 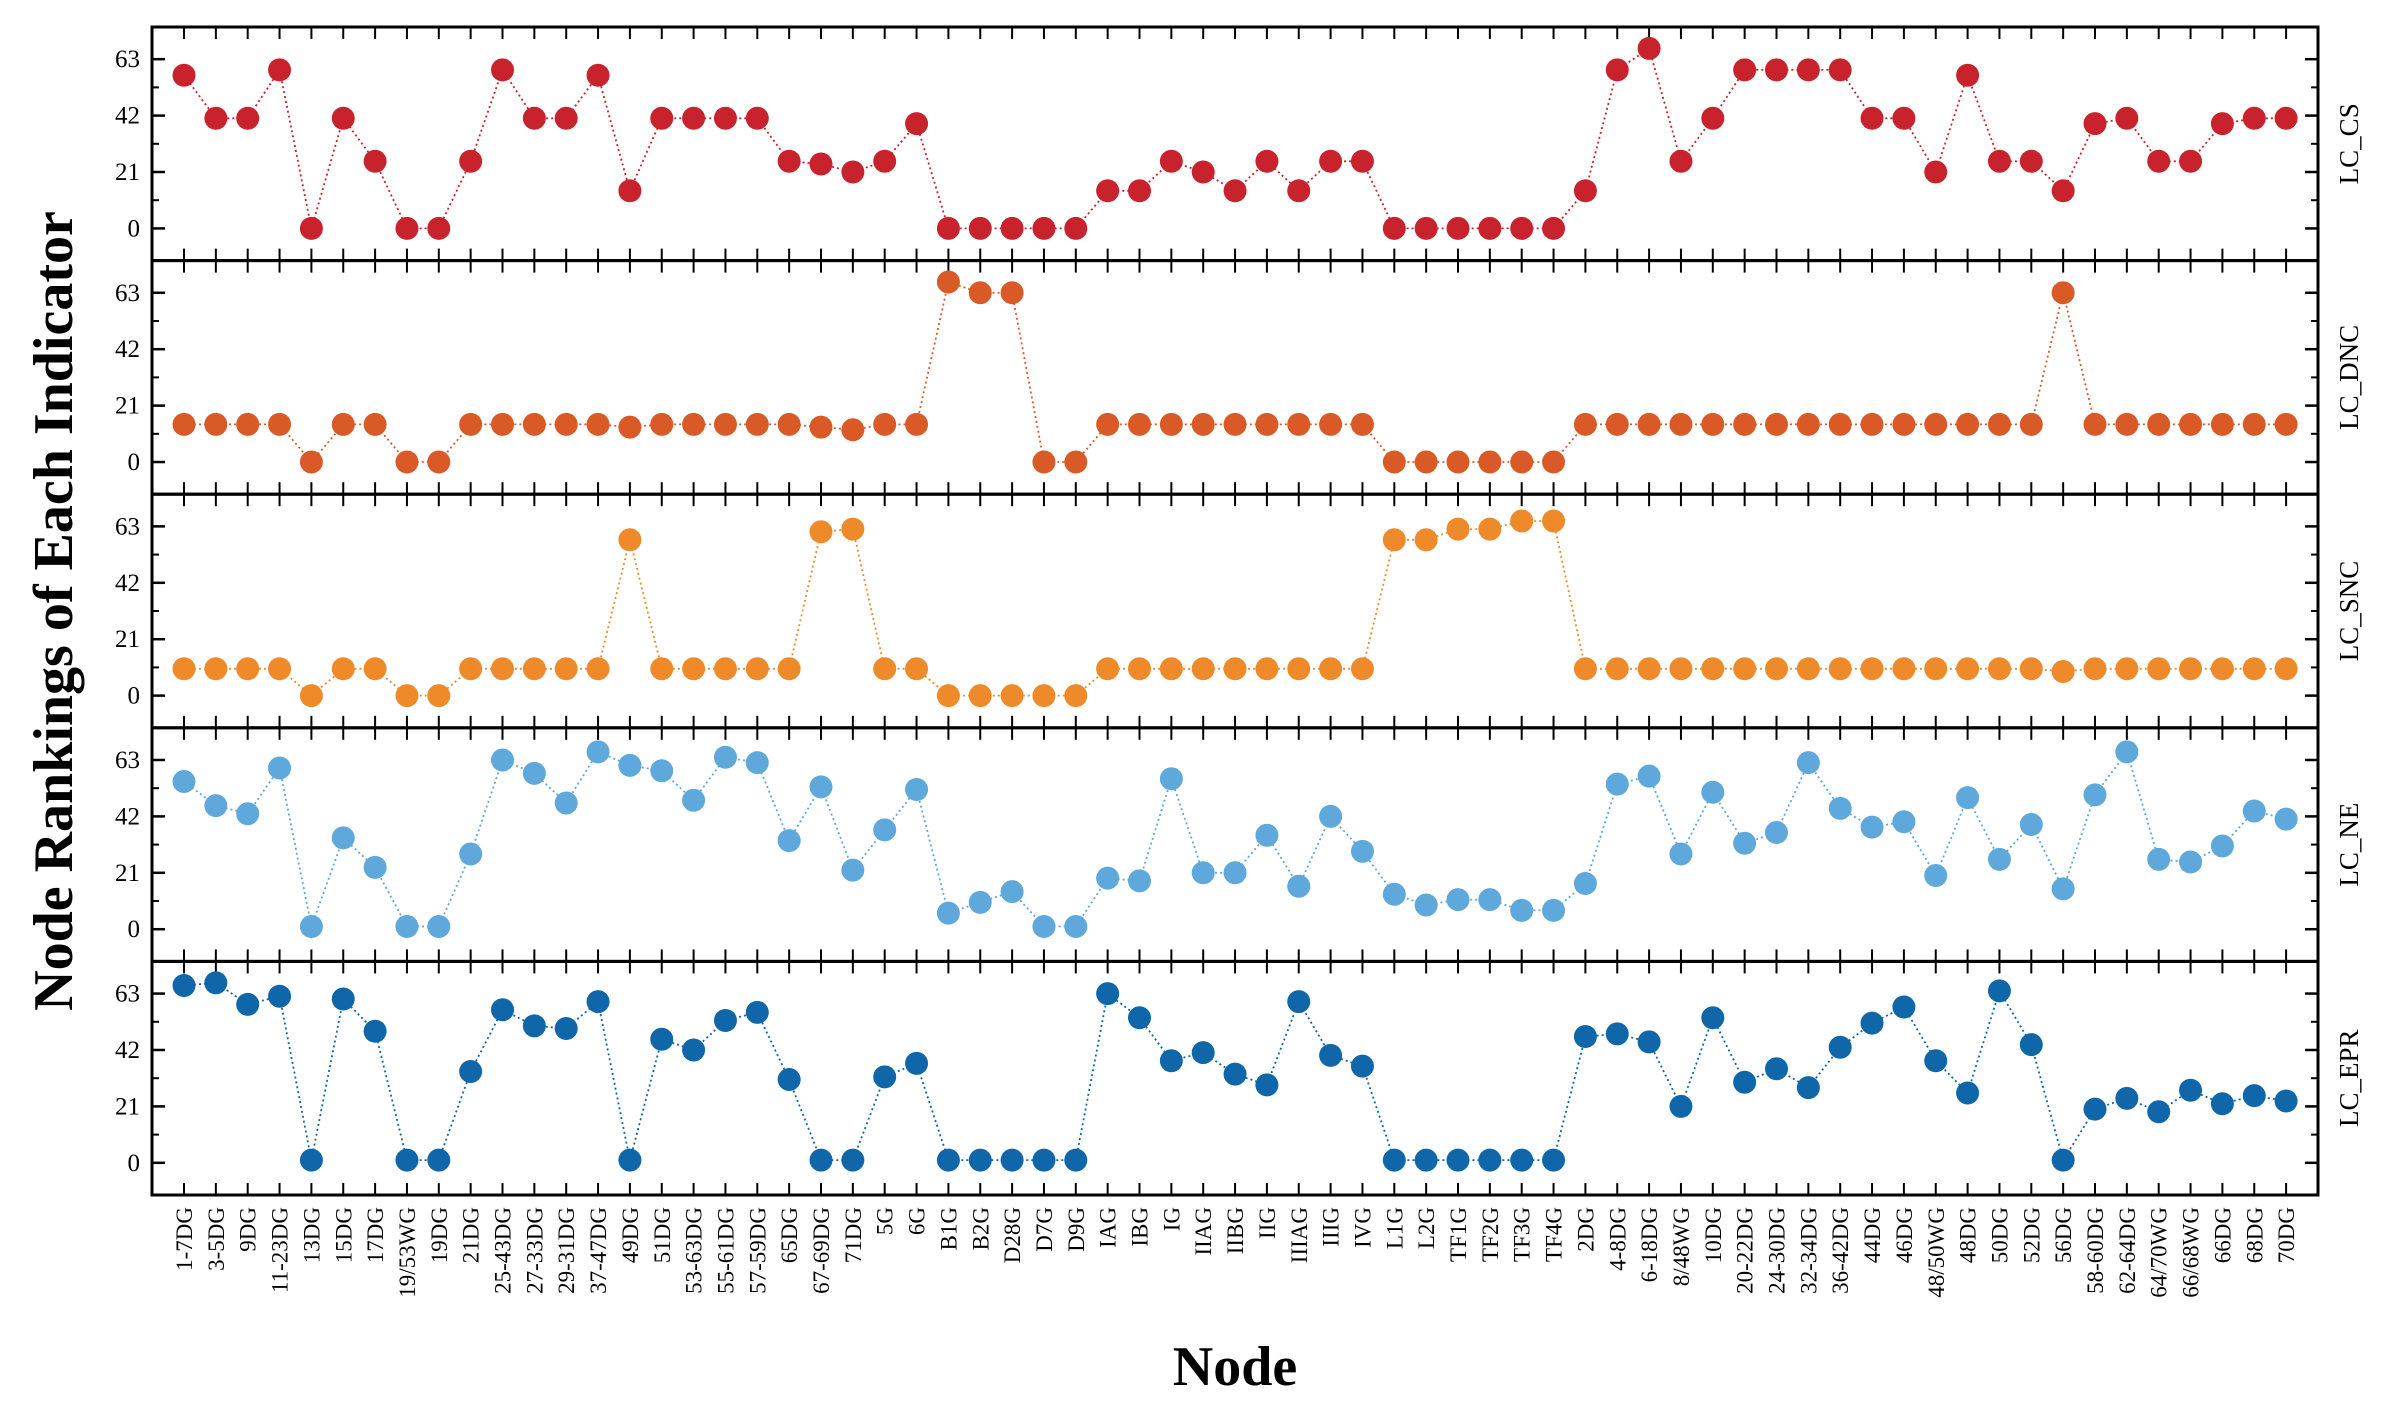 What do you see at coordinates (1777, 1250) in the screenshot?
I see `x-tick-label: 24-30DG` at bounding box center [1777, 1250].